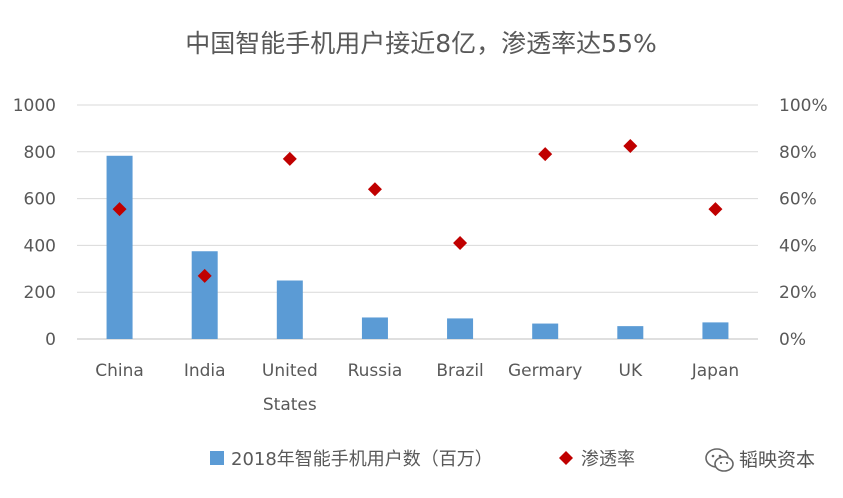 The image size is (843, 498). Describe the element at coordinates (798, 153) in the screenshot. I see `y-right-tick-label: 80%` at that location.